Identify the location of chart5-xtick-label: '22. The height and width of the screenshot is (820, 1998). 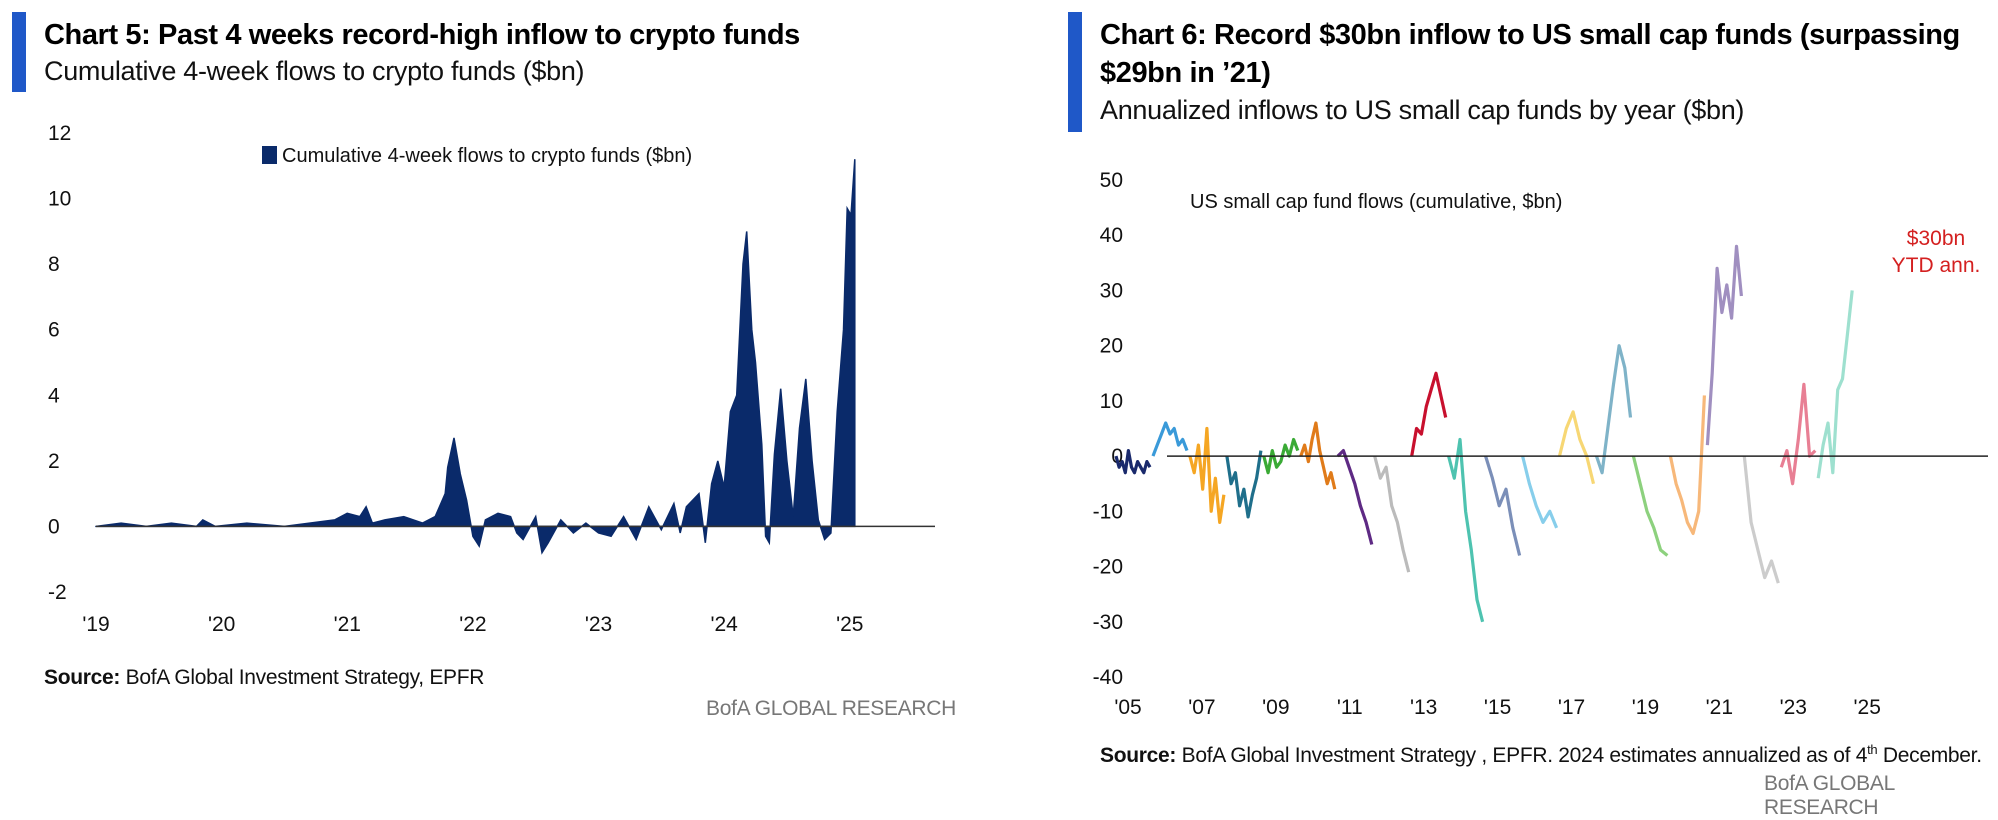
(472, 624).